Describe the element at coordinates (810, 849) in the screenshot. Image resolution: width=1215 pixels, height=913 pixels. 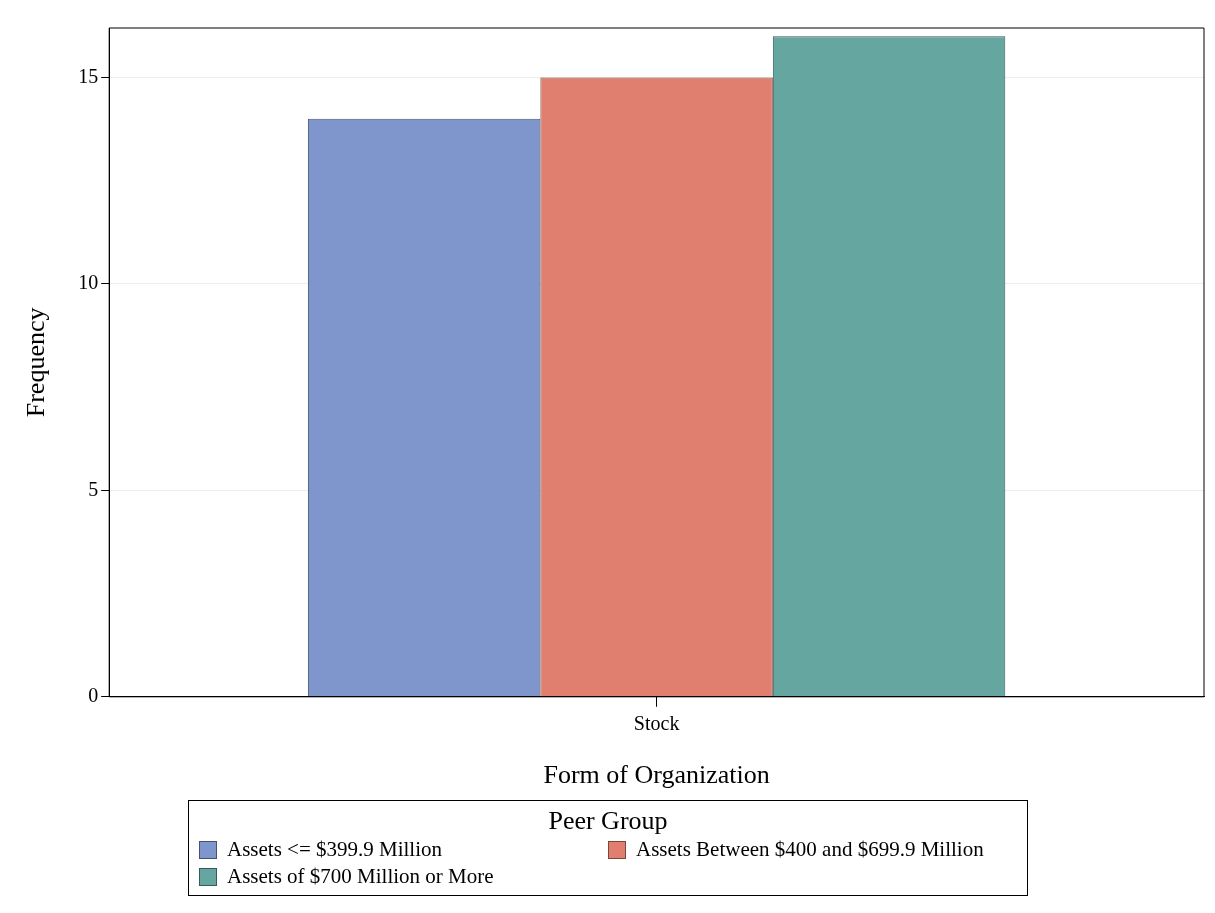
I see `legend-label: Assets Between $400 and $699.9 Million` at that location.